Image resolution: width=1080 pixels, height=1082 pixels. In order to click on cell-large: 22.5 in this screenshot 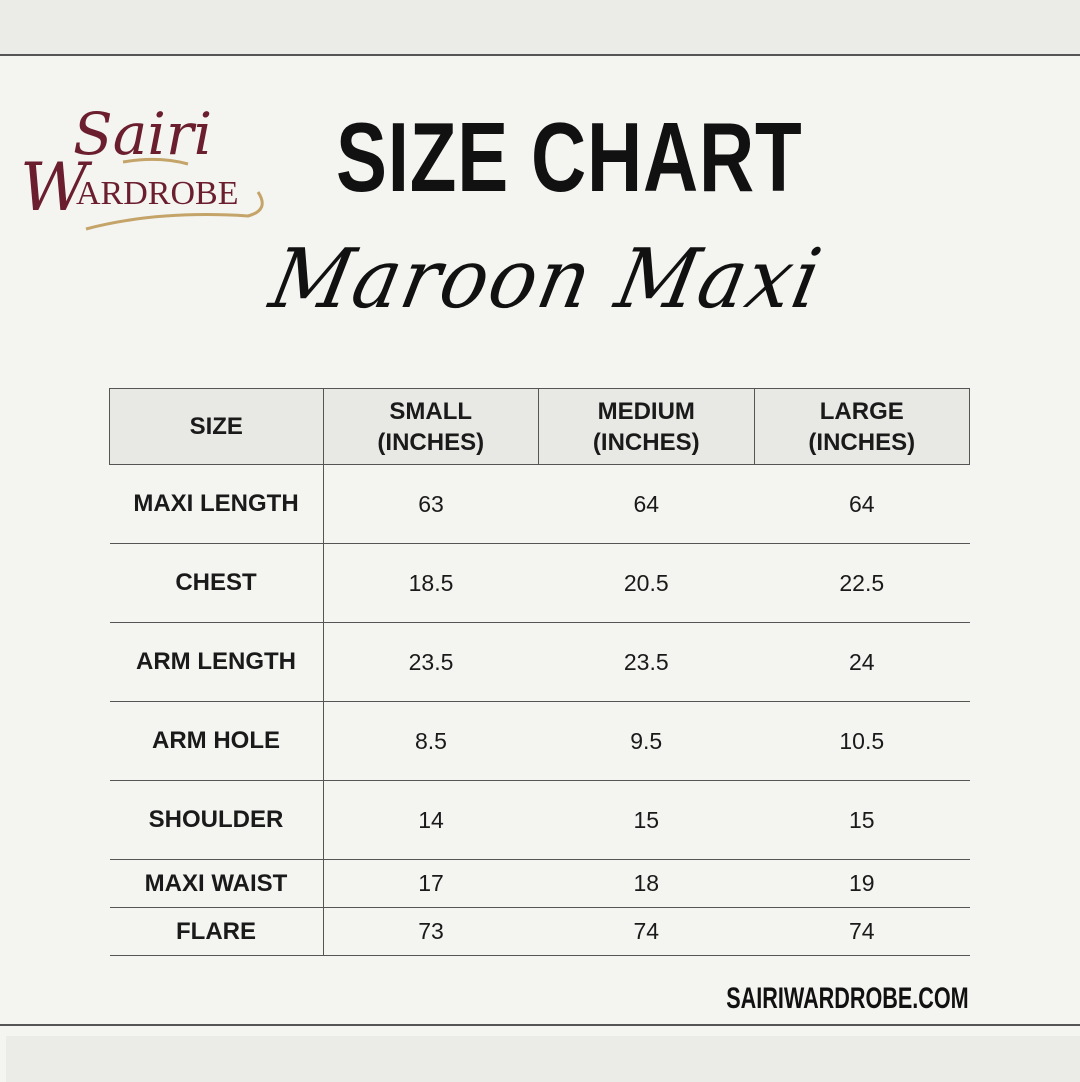, I will do `click(862, 583)`.